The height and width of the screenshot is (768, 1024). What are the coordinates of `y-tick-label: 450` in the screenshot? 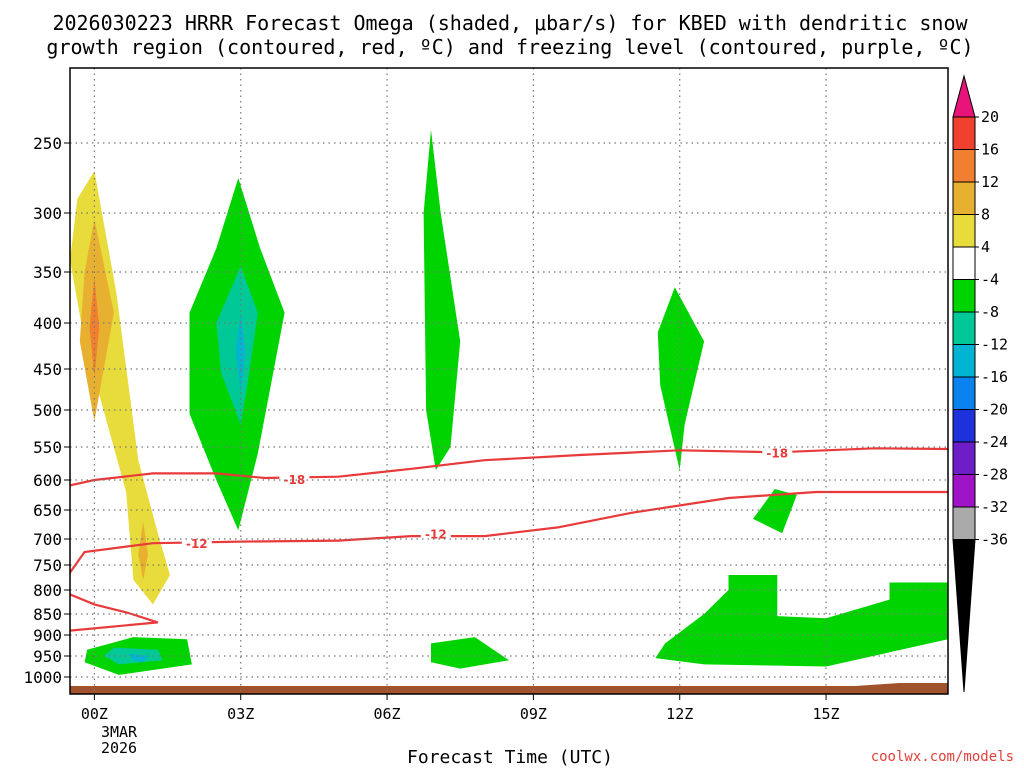 It's located at (47, 369).